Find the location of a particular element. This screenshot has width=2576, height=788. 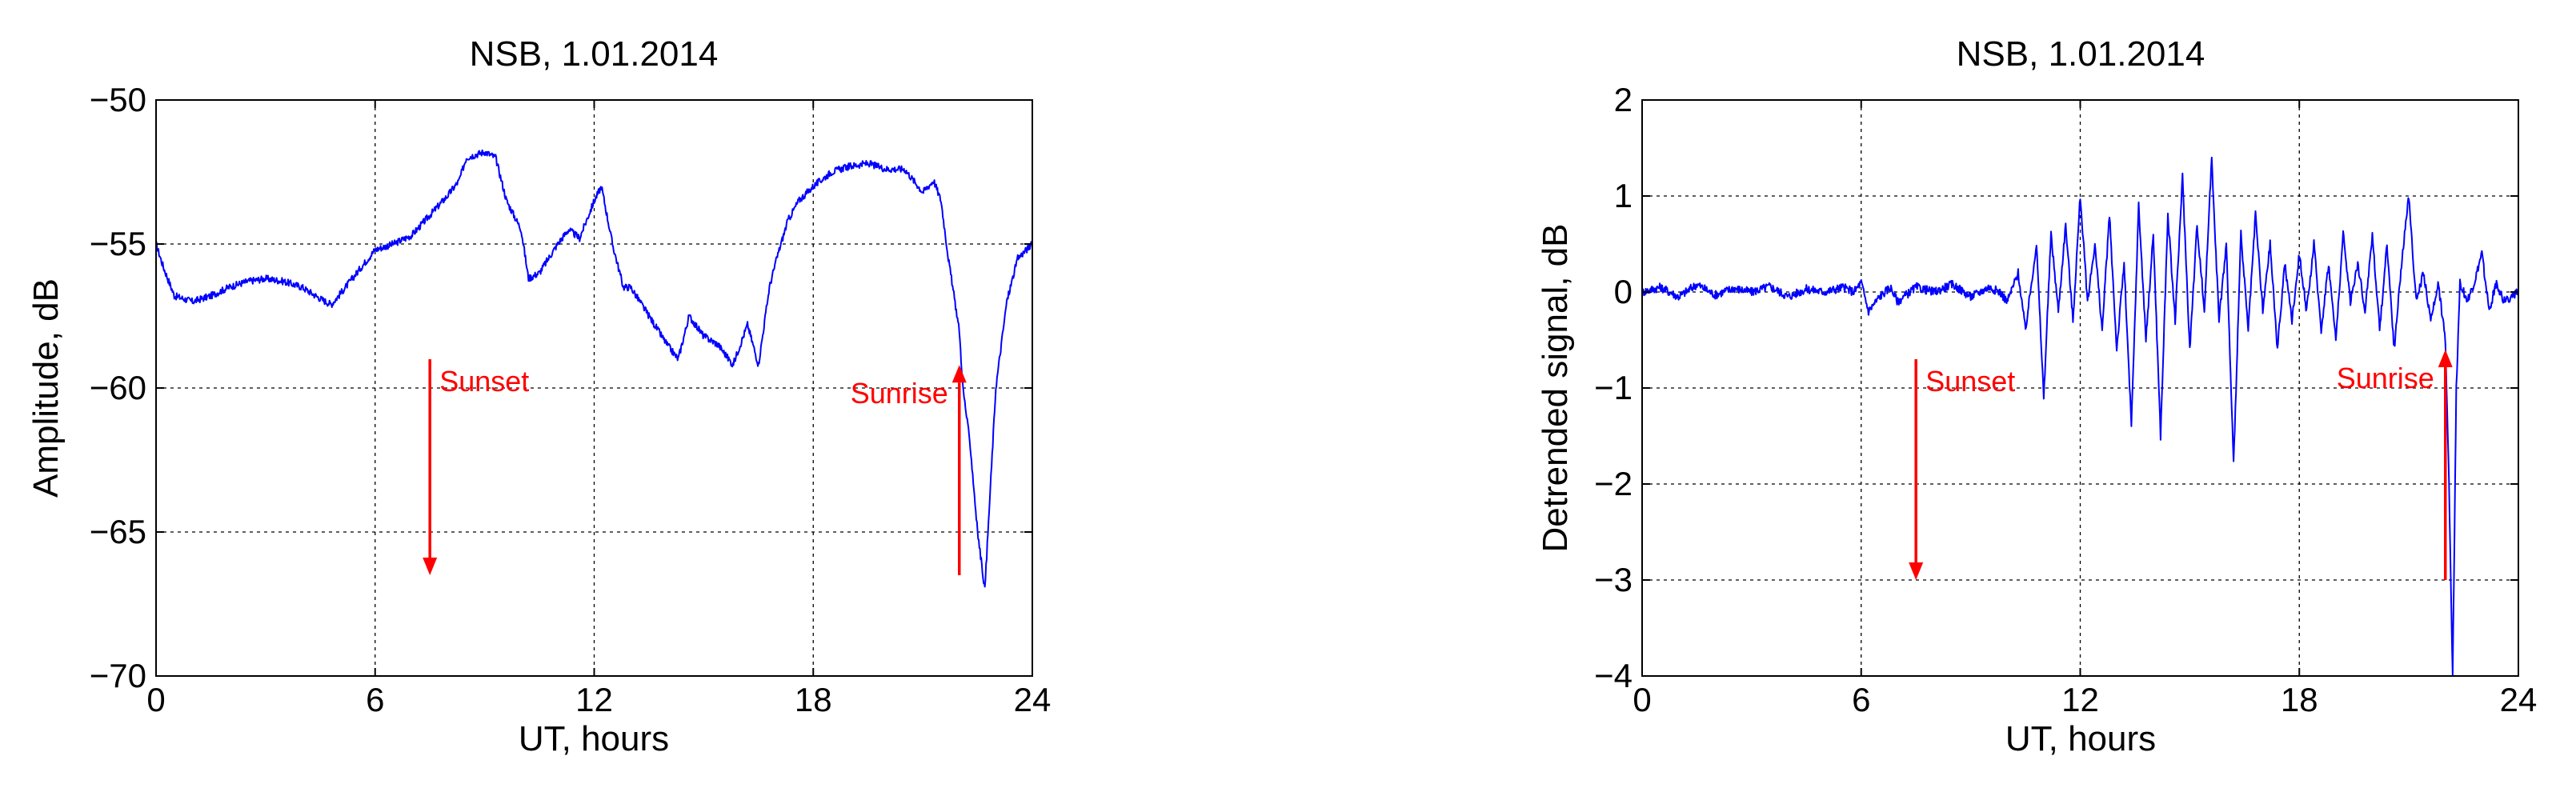

amplitude-x-axis-label: UT, hours is located at coordinates (594, 738).